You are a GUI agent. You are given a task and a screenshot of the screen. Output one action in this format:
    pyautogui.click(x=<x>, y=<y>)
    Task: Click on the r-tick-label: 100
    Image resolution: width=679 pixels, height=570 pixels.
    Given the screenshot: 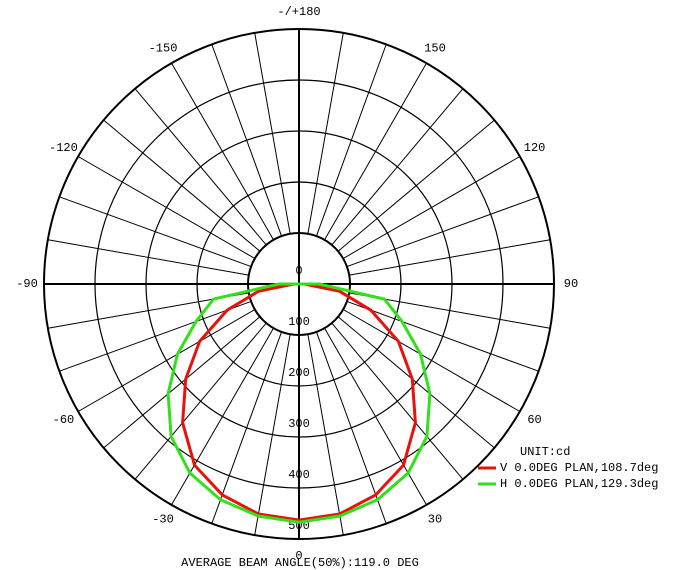 What is the action you would take?
    pyautogui.click(x=299, y=322)
    